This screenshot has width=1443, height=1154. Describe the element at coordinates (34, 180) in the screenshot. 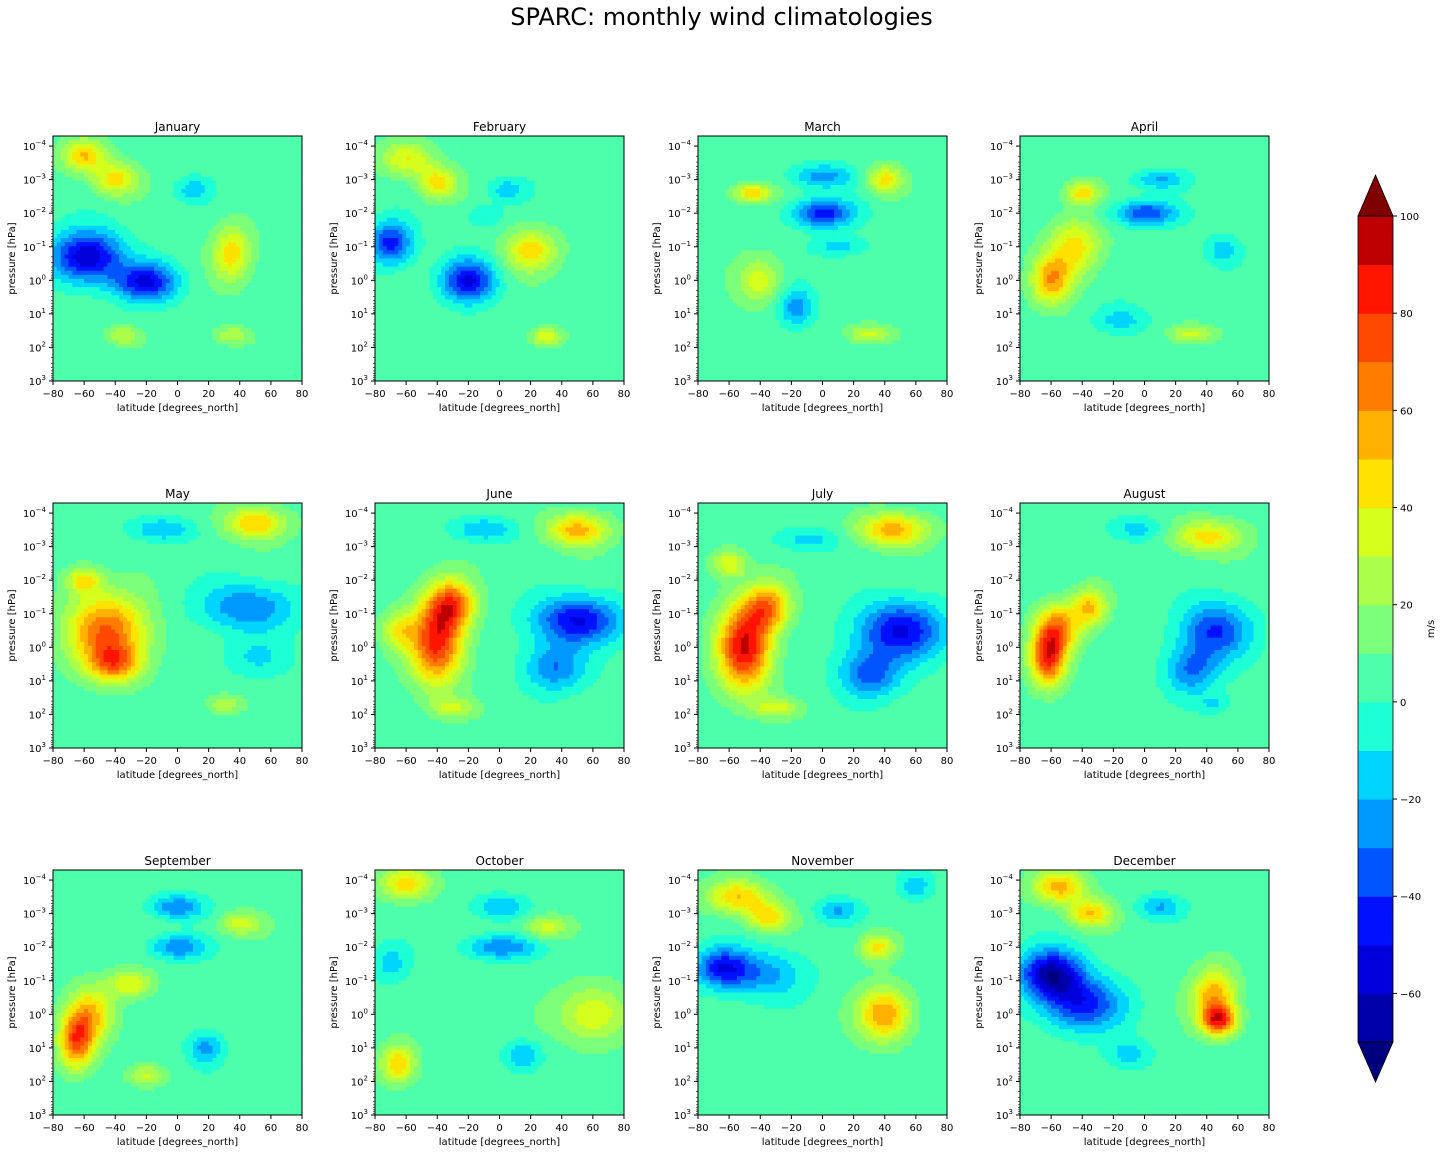

I see `y-tick-label: 10−3` at that location.